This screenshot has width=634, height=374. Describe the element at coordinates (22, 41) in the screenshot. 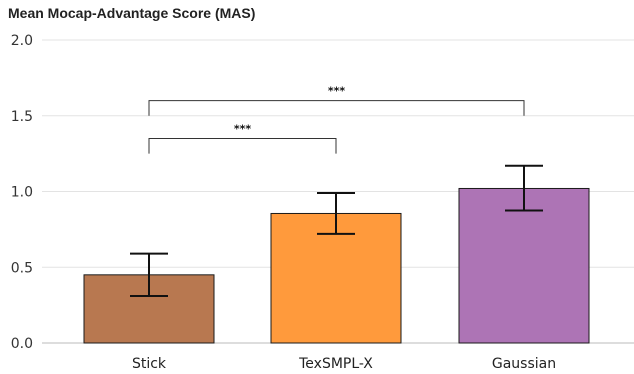

I see `y-tick-label: 2.0` at that location.